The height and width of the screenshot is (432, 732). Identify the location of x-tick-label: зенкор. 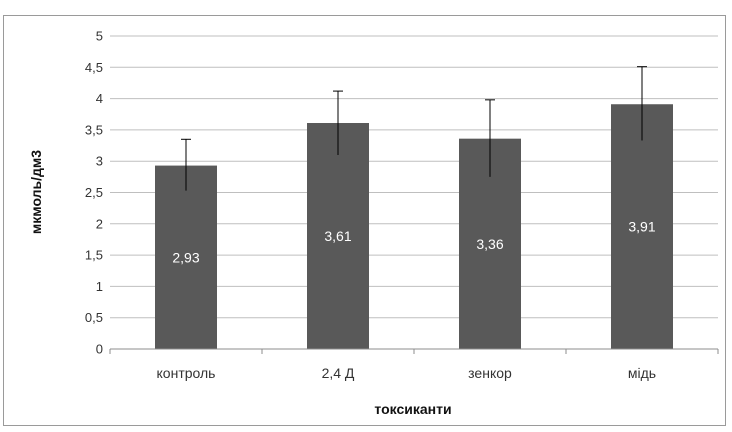
(490, 373).